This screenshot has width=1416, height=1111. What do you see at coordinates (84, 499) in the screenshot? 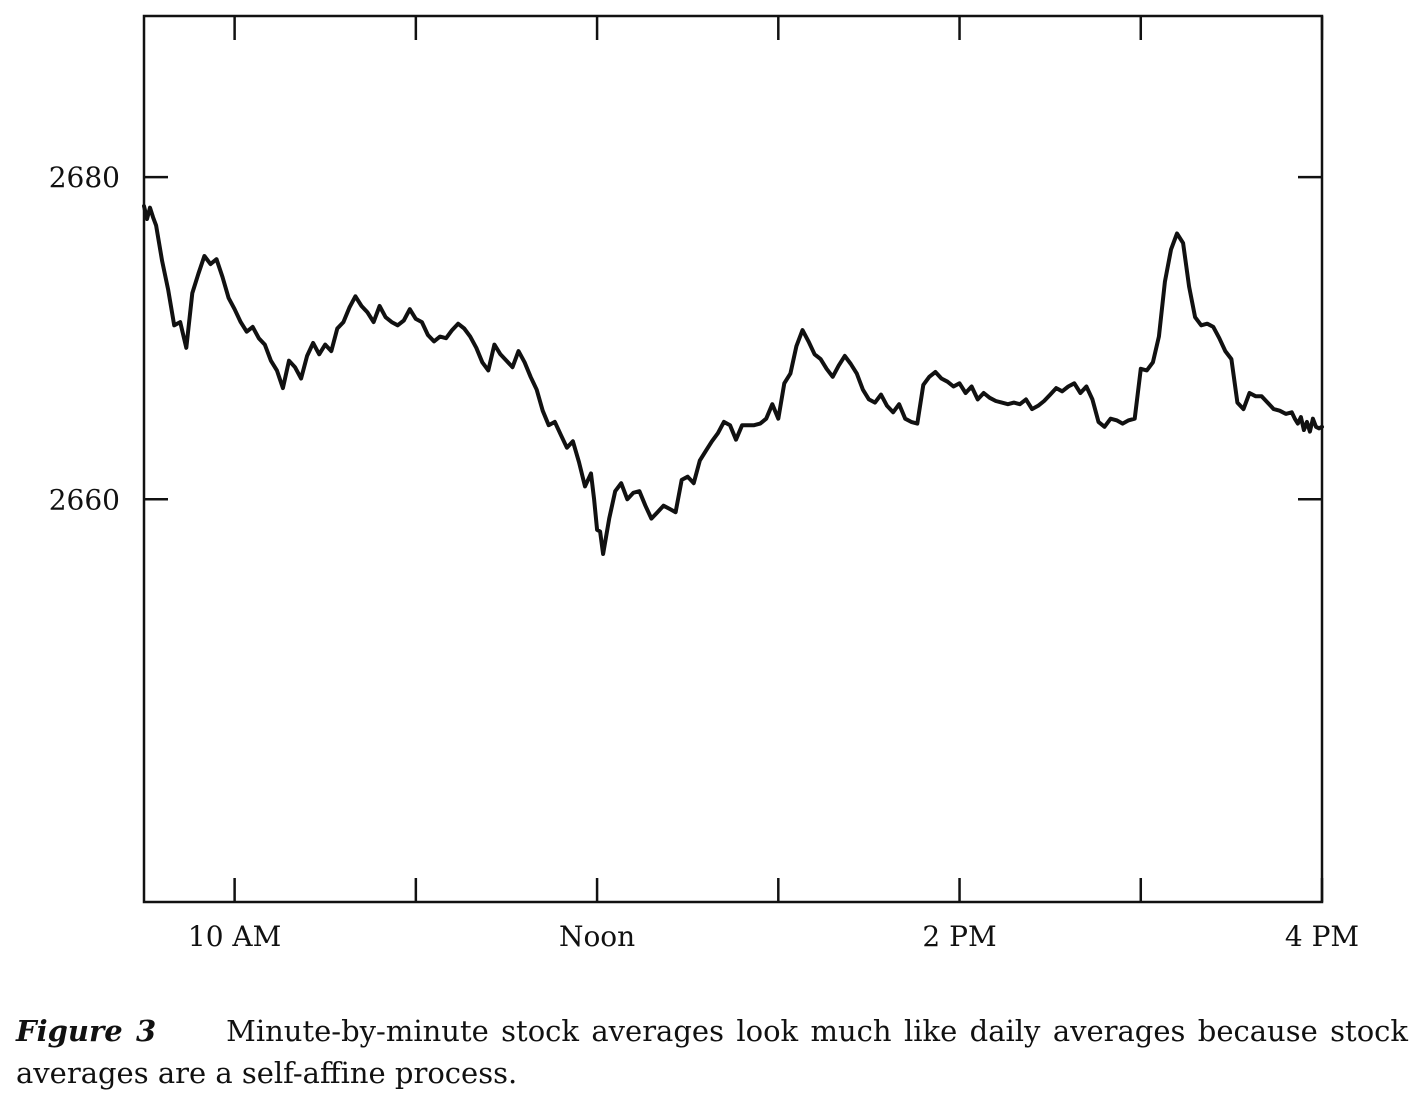
I see `y-tick-label: 2660` at bounding box center [84, 499].